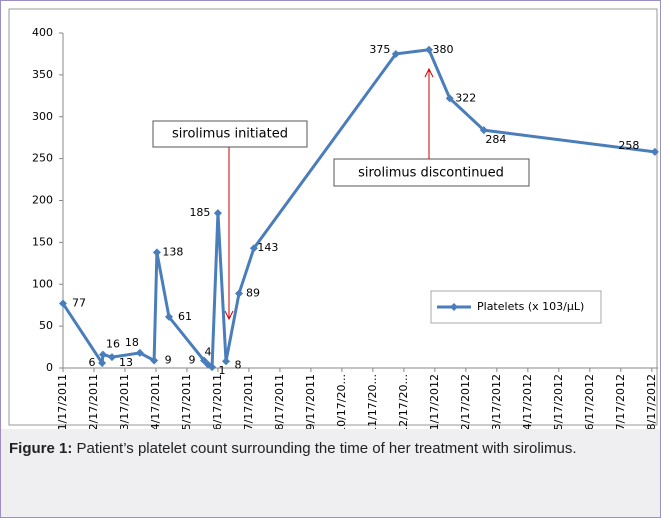  Describe the element at coordinates (217, 401) in the screenshot. I see `x-tick-label: 6/17/2011` at that location.